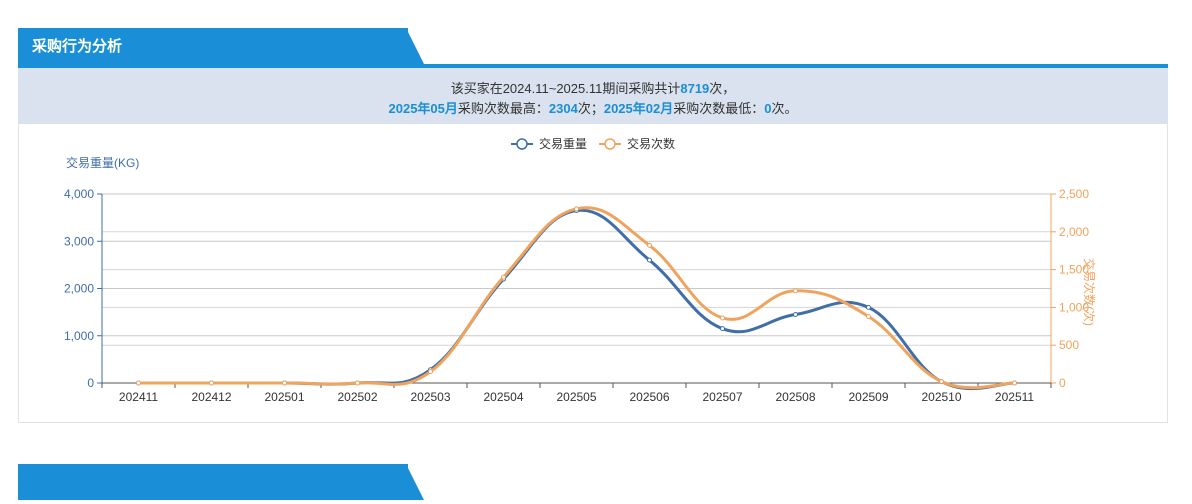  What do you see at coordinates (79, 289) in the screenshot?
I see `y-left-tick-label: 2,000` at bounding box center [79, 289].